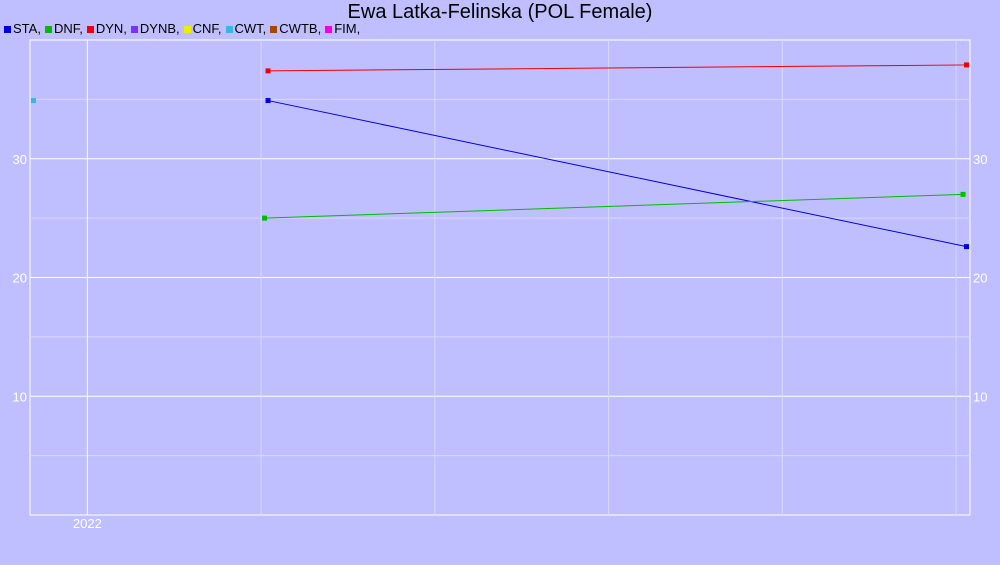  Describe the element at coordinates (20, 278) in the screenshot. I see `y-tick-label-left: 20` at that location.